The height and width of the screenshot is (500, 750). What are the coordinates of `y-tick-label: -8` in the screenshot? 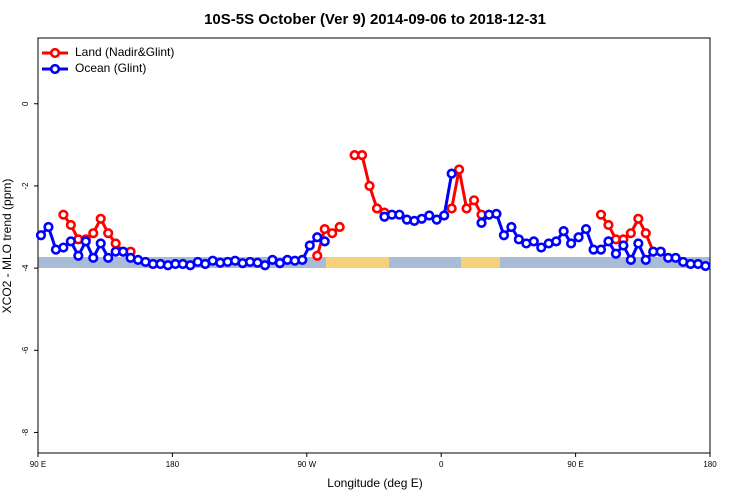 It's located at (25, 432).